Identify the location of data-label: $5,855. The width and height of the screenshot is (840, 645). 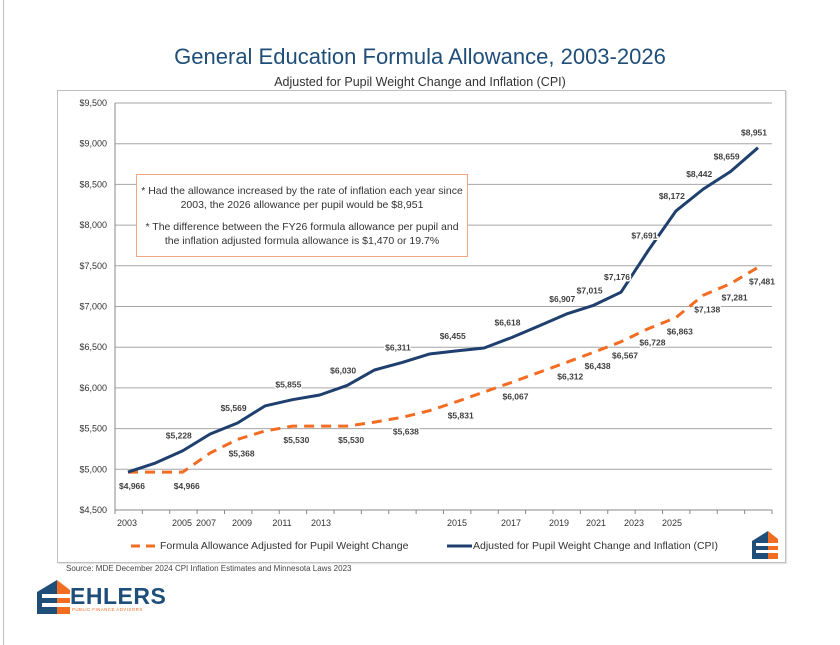
(288, 385).